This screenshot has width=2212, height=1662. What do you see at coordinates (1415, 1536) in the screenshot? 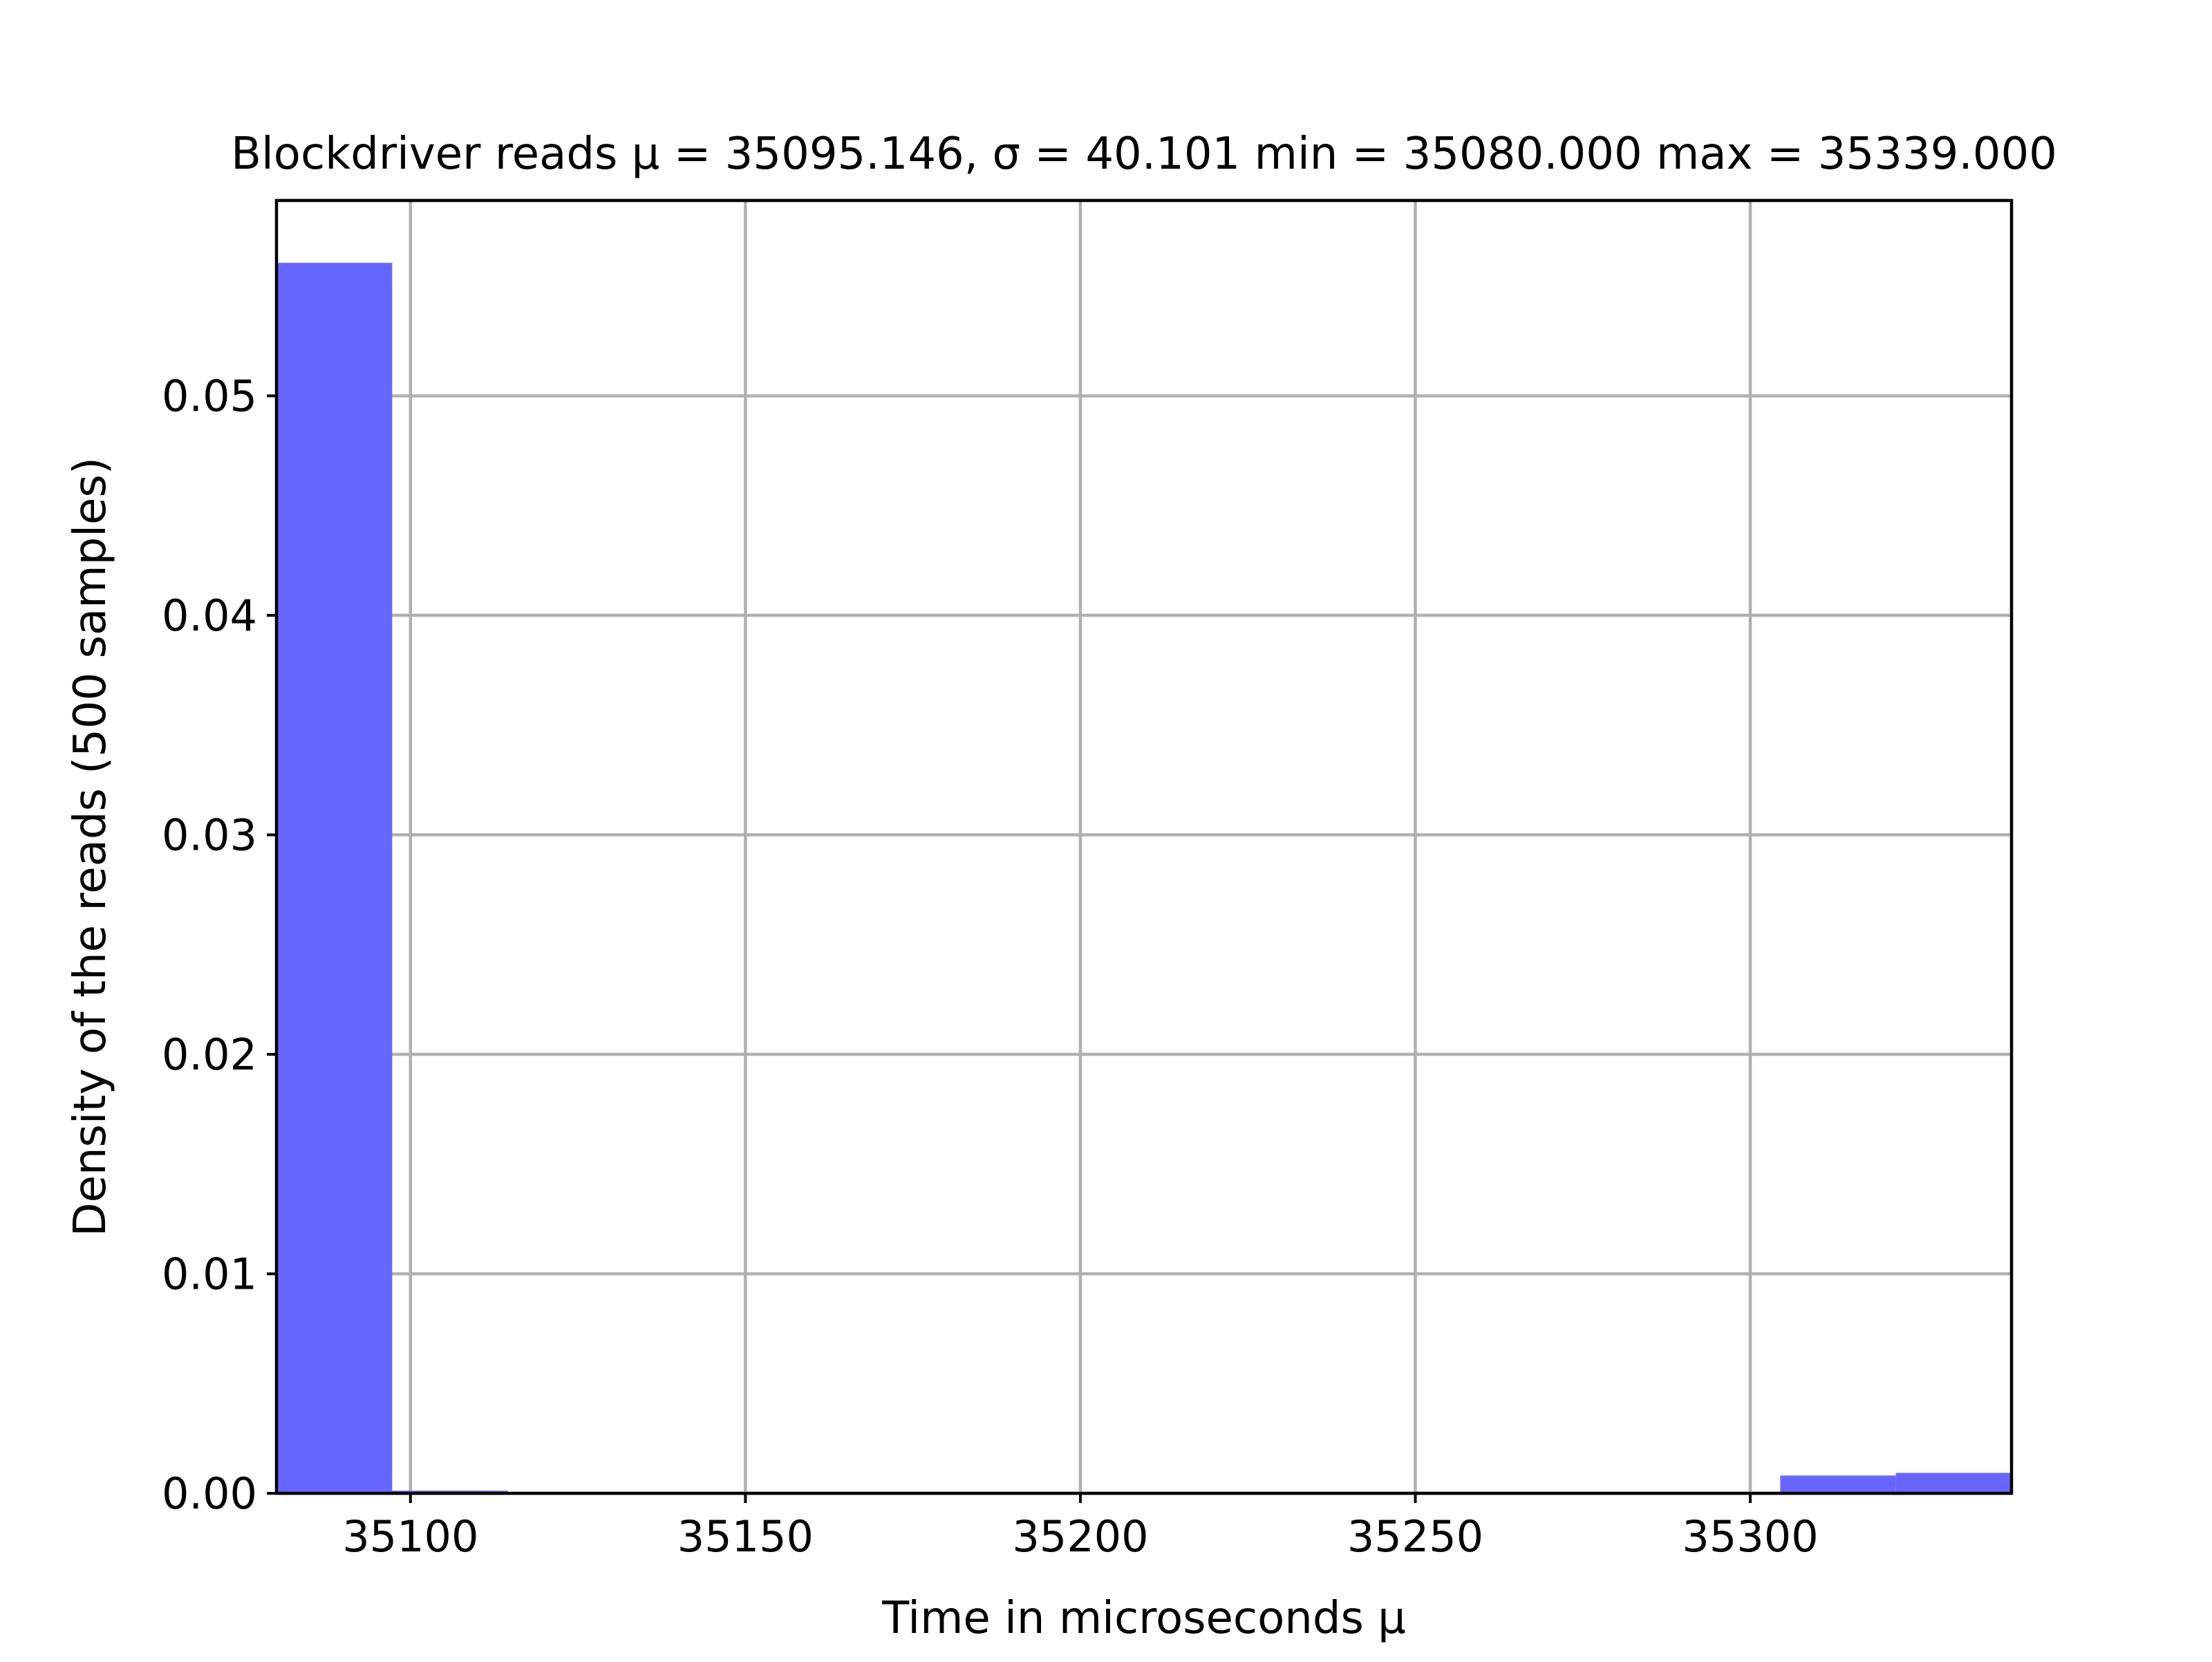
I see `x-tick-label: 35250` at bounding box center [1415, 1536].